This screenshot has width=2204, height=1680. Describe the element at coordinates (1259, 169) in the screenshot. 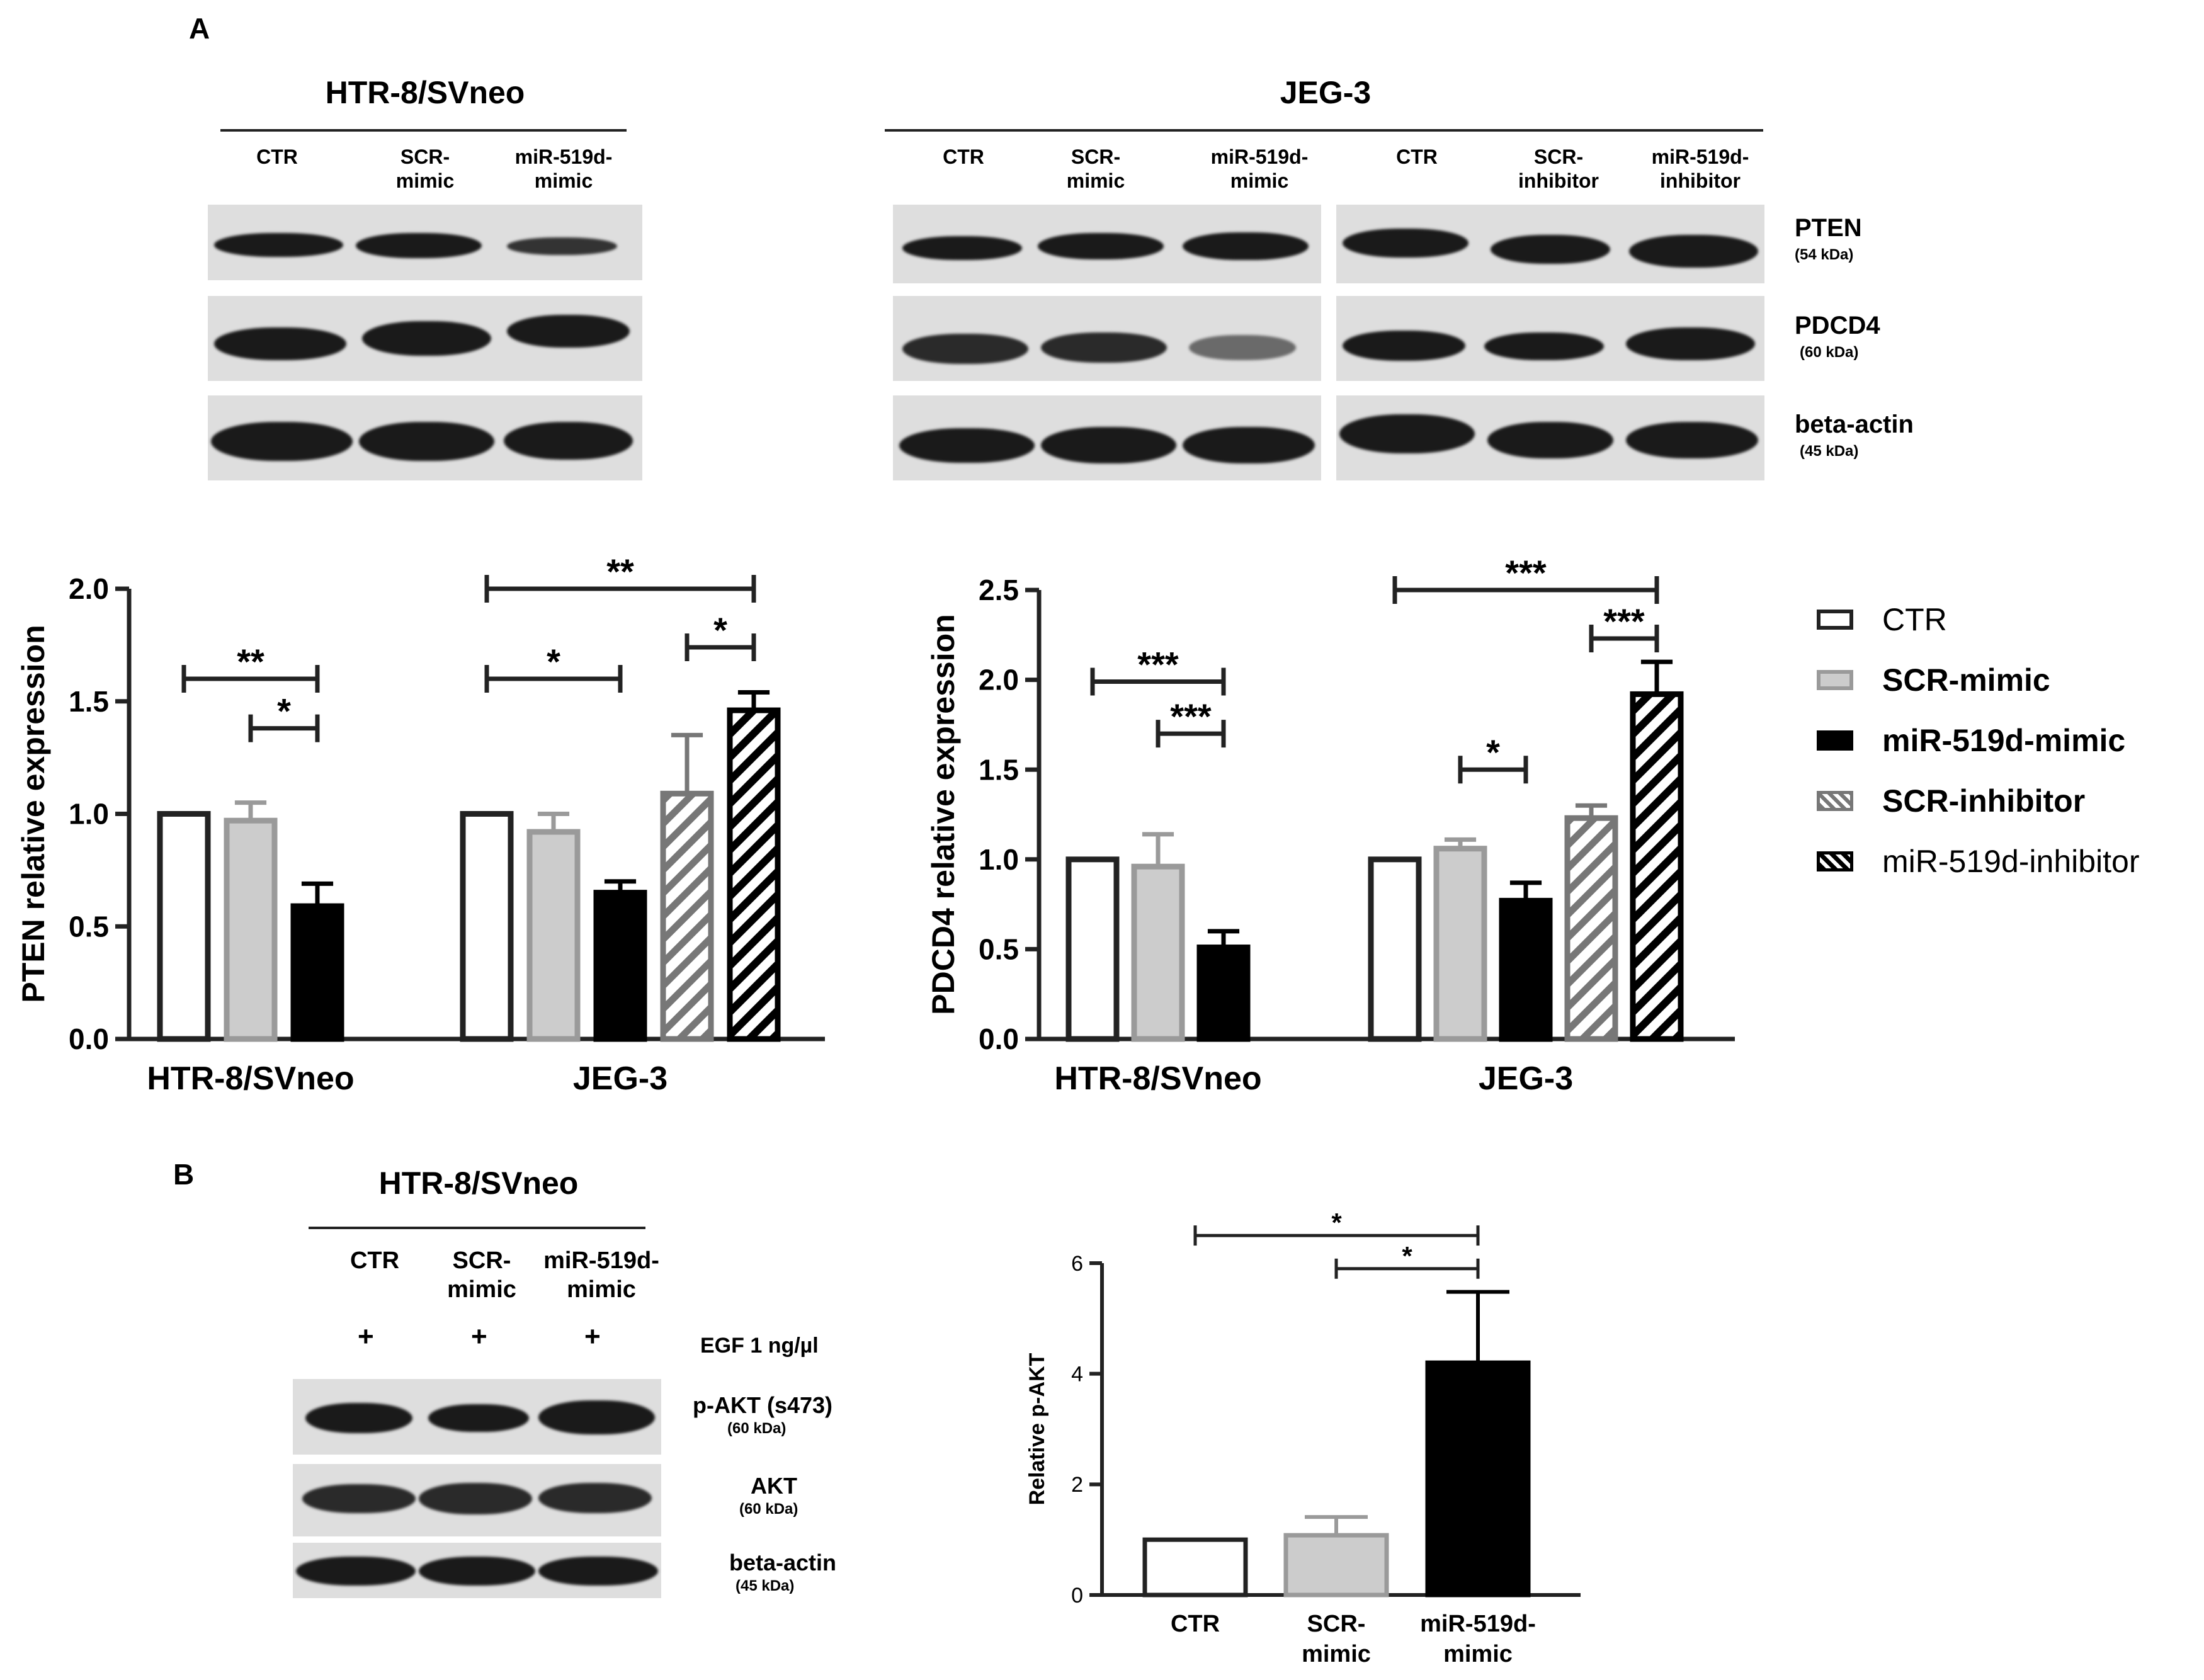

I see `jeg-lane-label: miR-519d- mimic` at that location.